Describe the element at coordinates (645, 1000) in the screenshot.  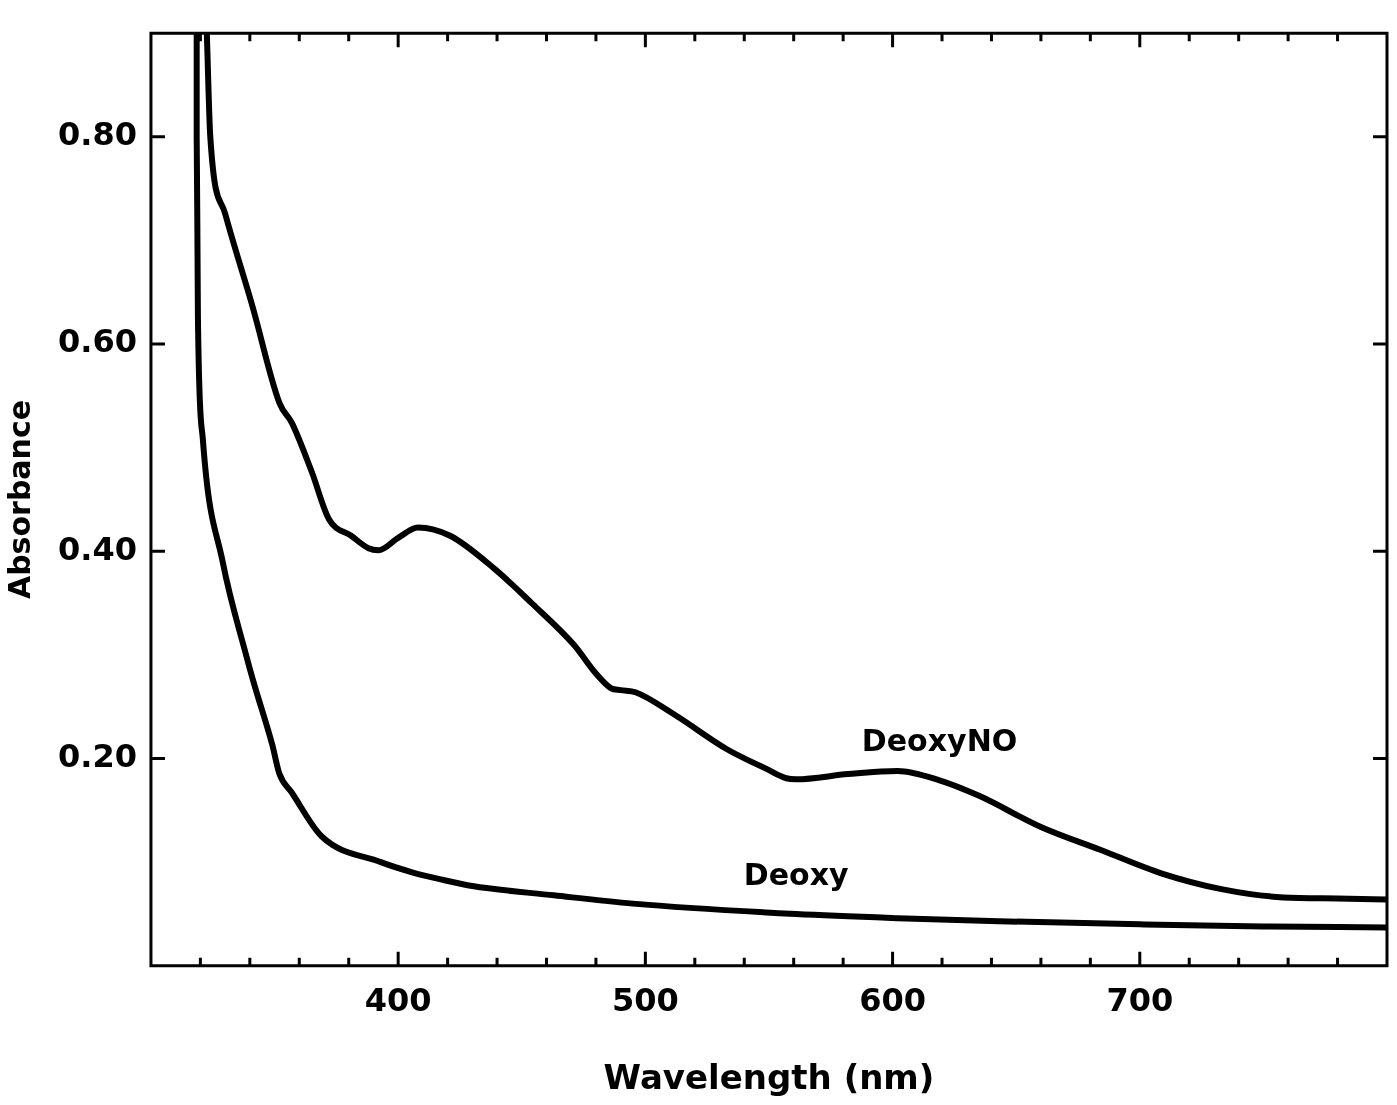
I see `x-tick-label: 500` at that location.